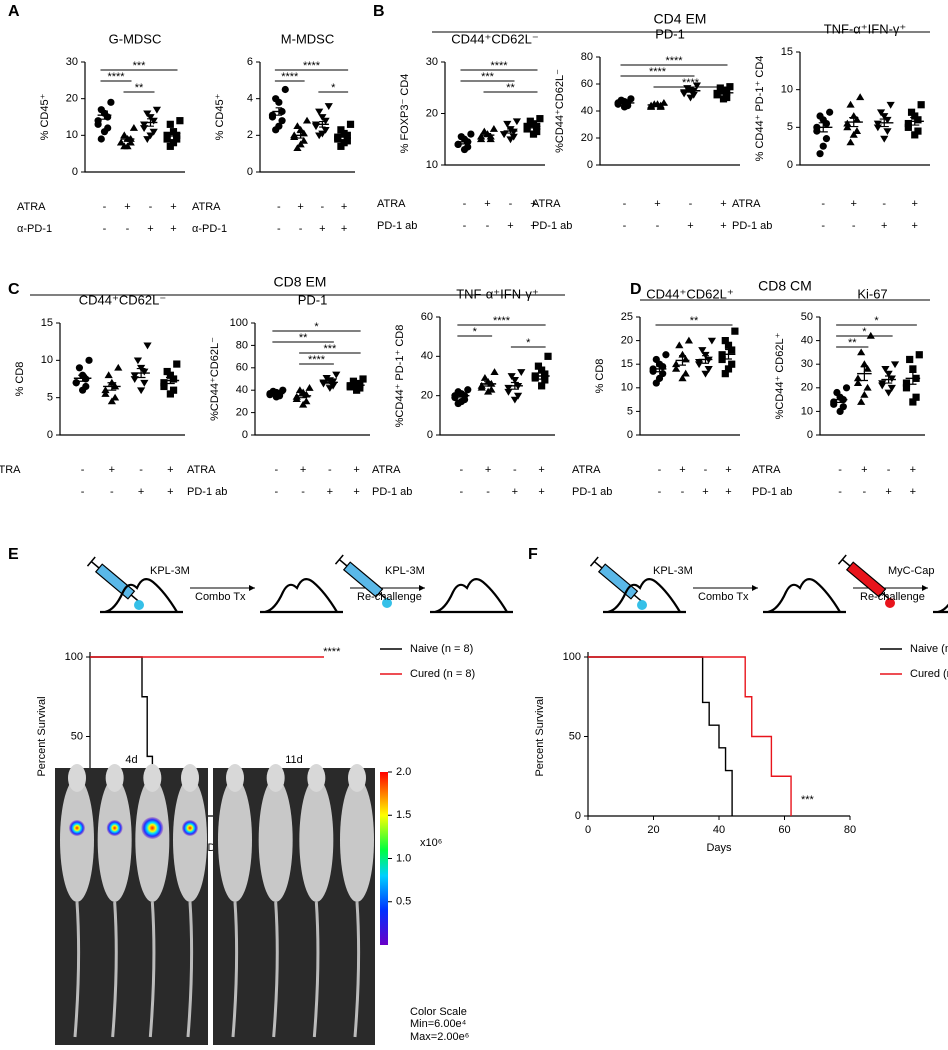 This screenshot has height=1050, width=948. What do you see at coordinates (387, 603) in the screenshot?
I see `tumor` at bounding box center [387, 603].